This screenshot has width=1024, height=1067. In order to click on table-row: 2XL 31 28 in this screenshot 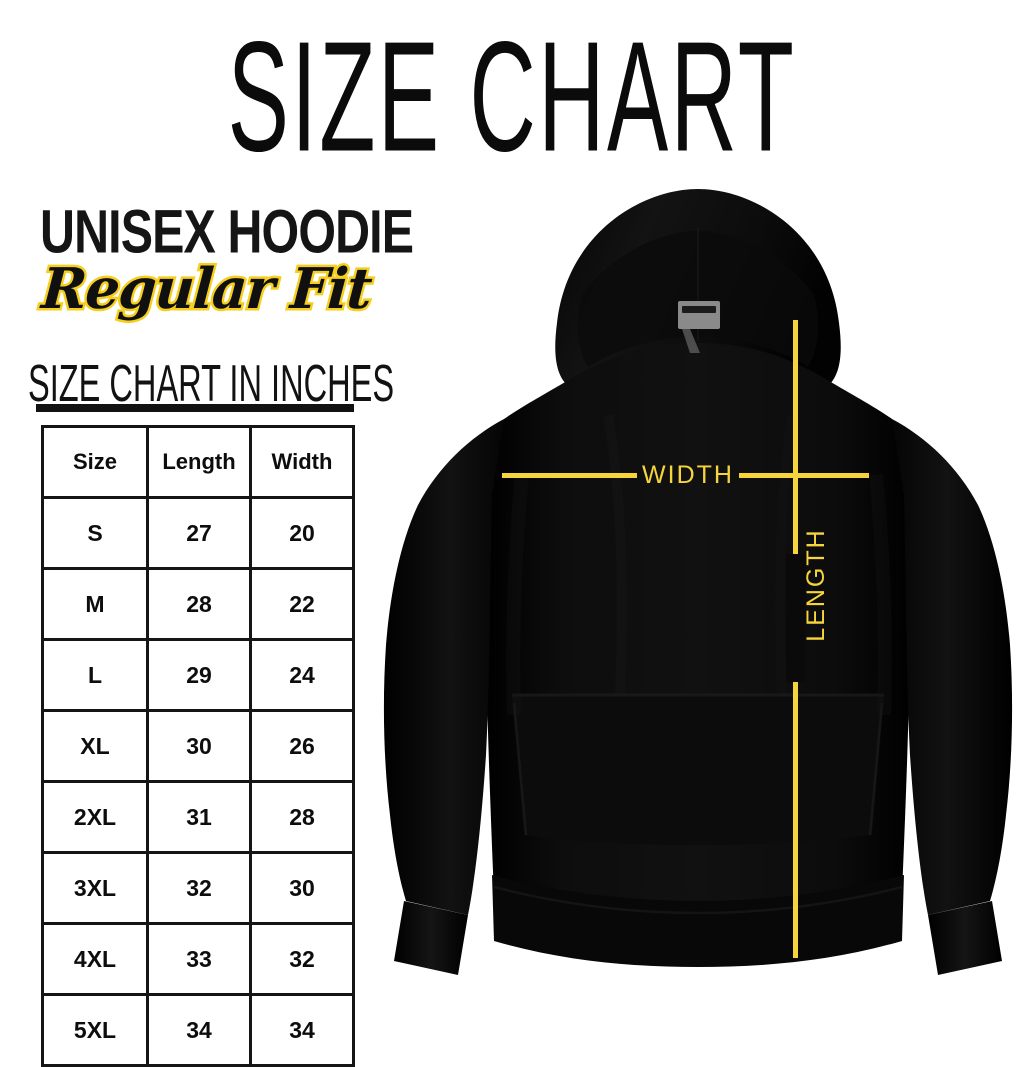, I will do `click(198, 817)`.